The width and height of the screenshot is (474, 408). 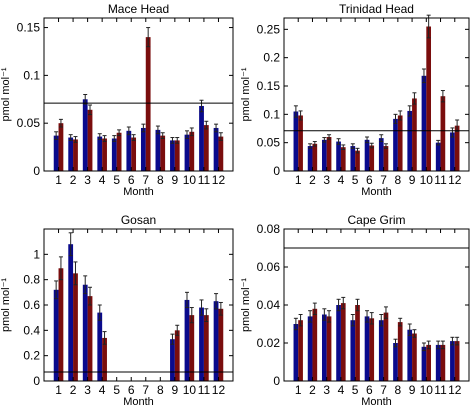 What do you see at coordinates (271, 114) in the screenshot?
I see `y-tick-label: 0.1` at bounding box center [271, 114].